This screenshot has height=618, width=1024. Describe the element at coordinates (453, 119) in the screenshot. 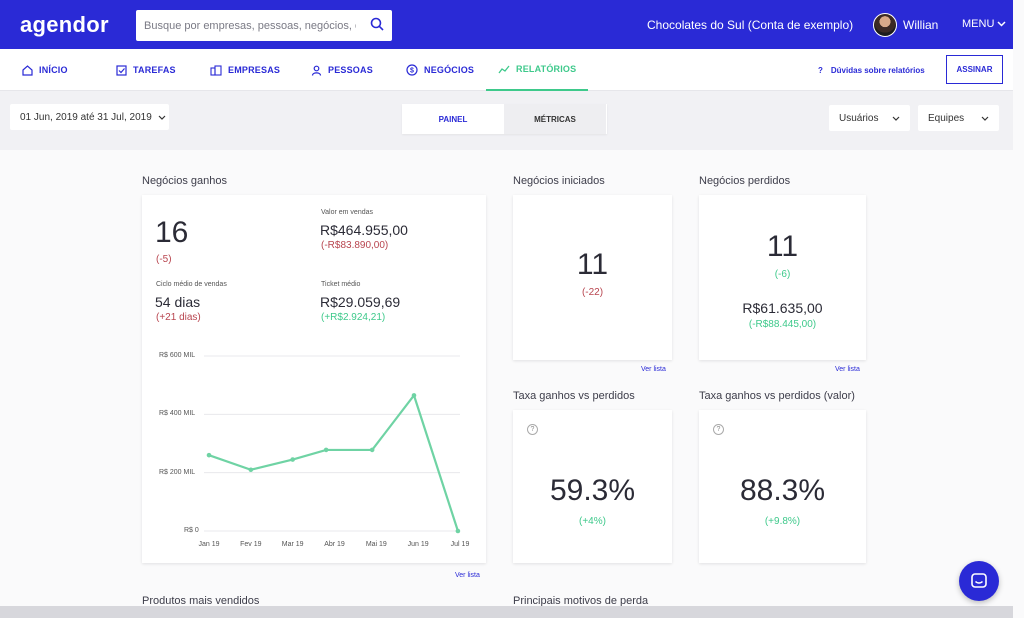

I see `tab-painel: PAINEL` at that location.